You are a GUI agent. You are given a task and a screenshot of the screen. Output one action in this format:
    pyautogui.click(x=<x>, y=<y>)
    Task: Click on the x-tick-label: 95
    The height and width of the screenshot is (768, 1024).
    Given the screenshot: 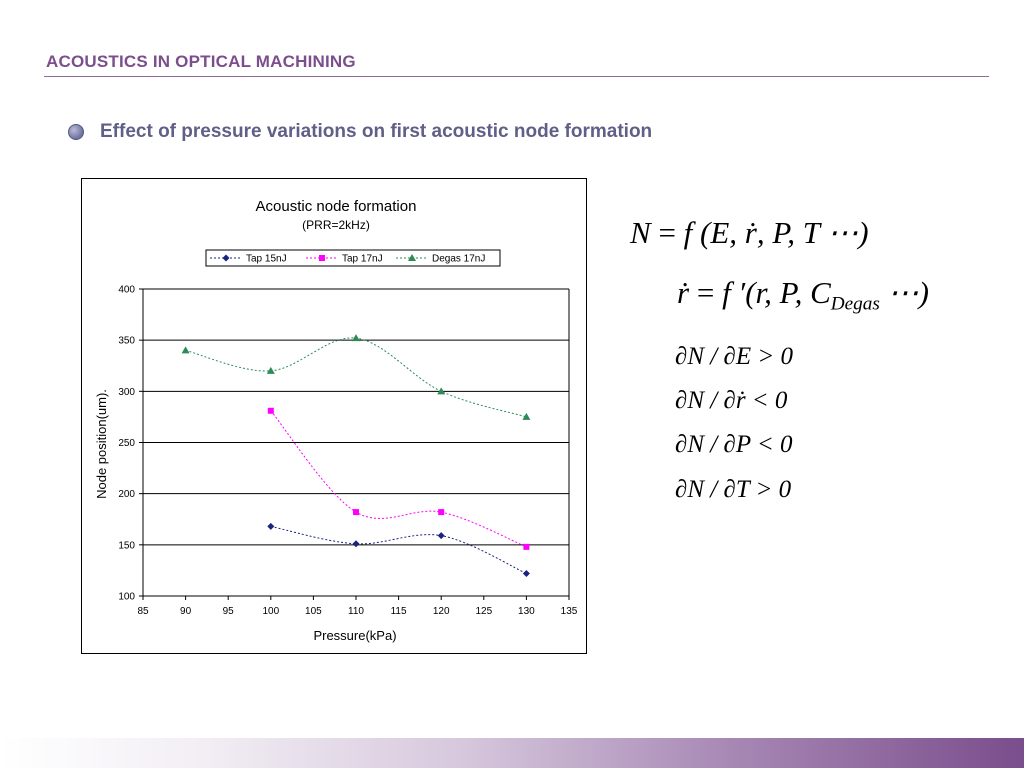 What is the action you would take?
    pyautogui.click(x=229, y=611)
    